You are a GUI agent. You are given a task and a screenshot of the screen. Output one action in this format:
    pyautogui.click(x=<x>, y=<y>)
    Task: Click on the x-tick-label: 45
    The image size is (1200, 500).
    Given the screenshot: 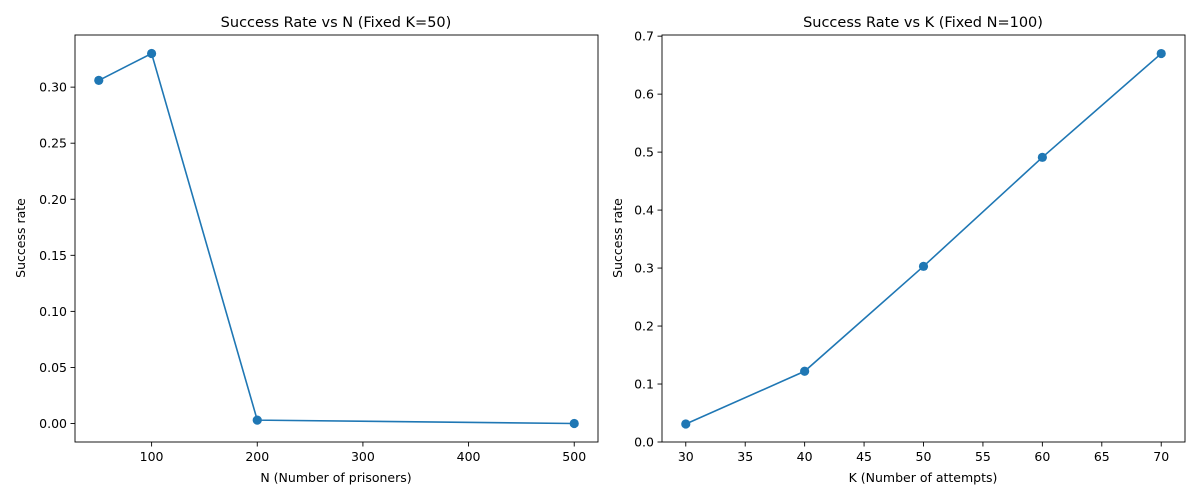 What is the action you would take?
    pyautogui.click(x=864, y=456)
    